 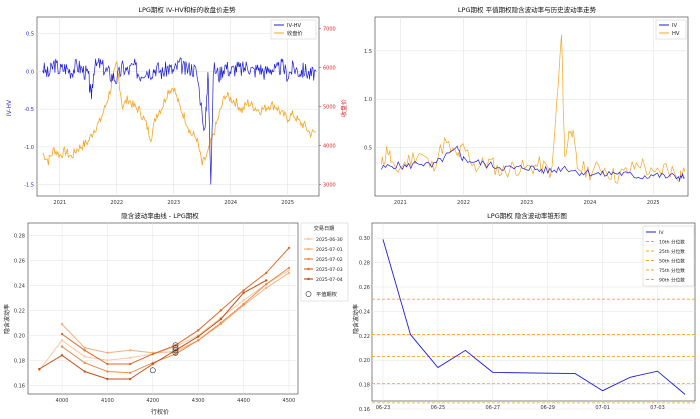 What do you see at coordinates (230, 203) in the screenshot?
I see `x-tick-label: 2024` at bounding box center [230, 203].